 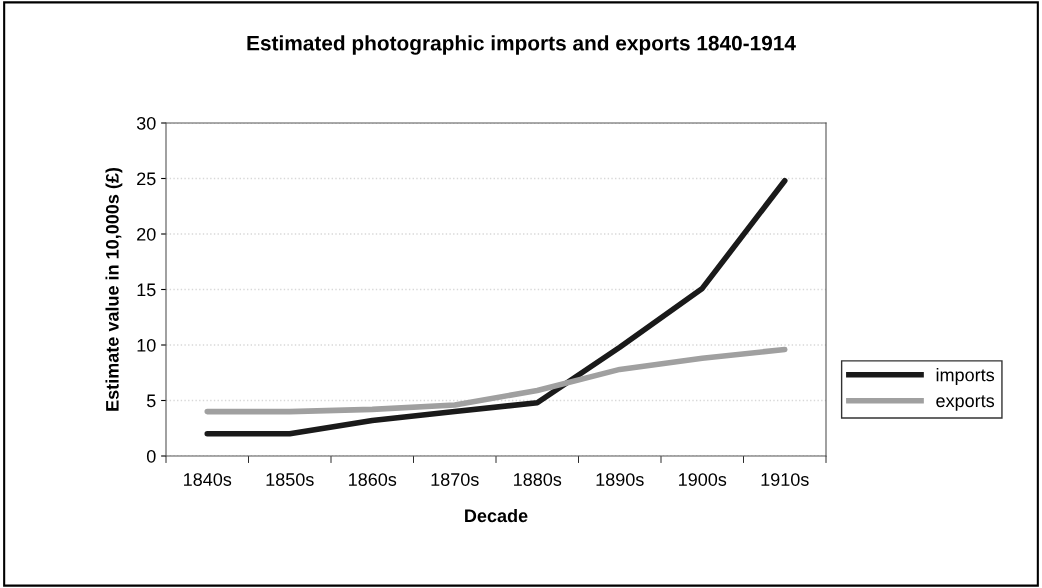 What do you see at coordinates (455, 479) in the screenshot?
I see `x-tick-label: 1870s` at bounding box center [455, 479].